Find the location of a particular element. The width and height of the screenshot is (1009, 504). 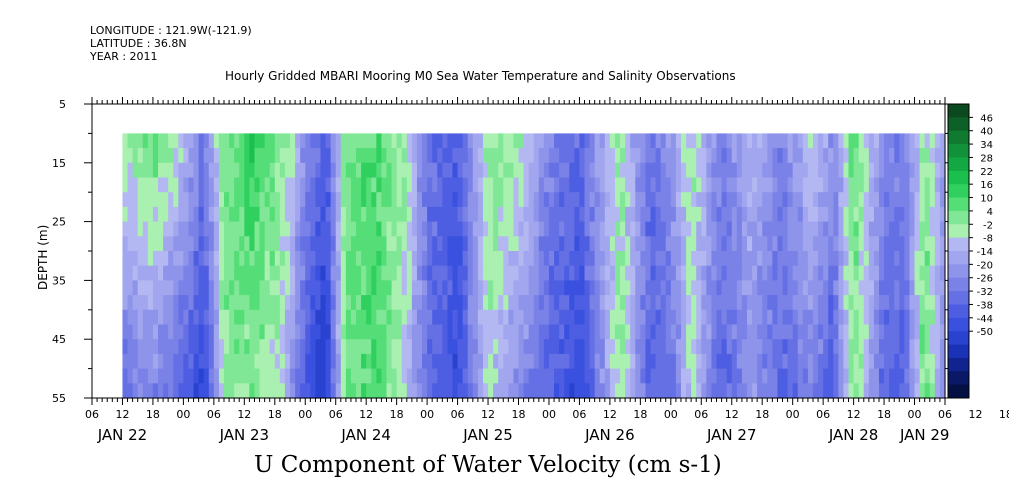

colorbar-label: 28 is located at coordinates (986, 158).